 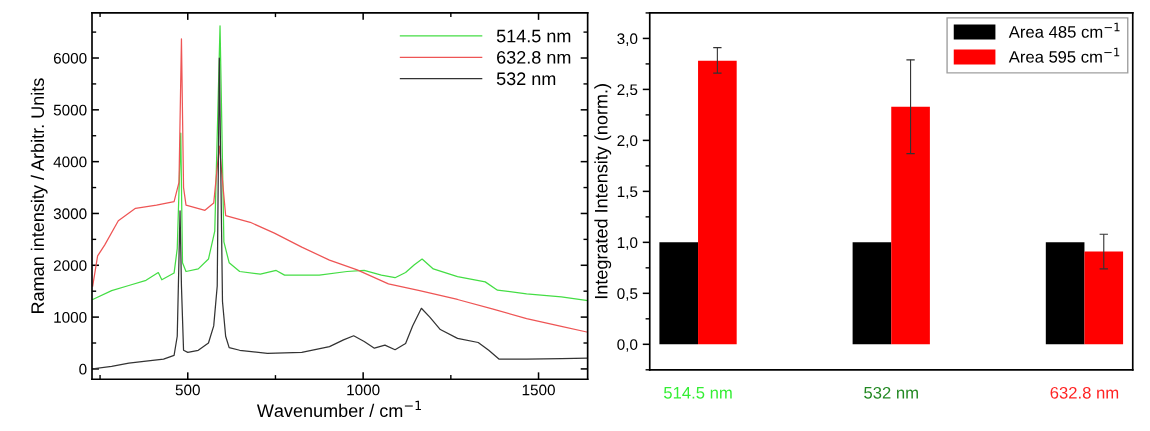 I want to click on y-axis-title: Raman intensity / Arbitr. Units, so click(x=39, y=196).